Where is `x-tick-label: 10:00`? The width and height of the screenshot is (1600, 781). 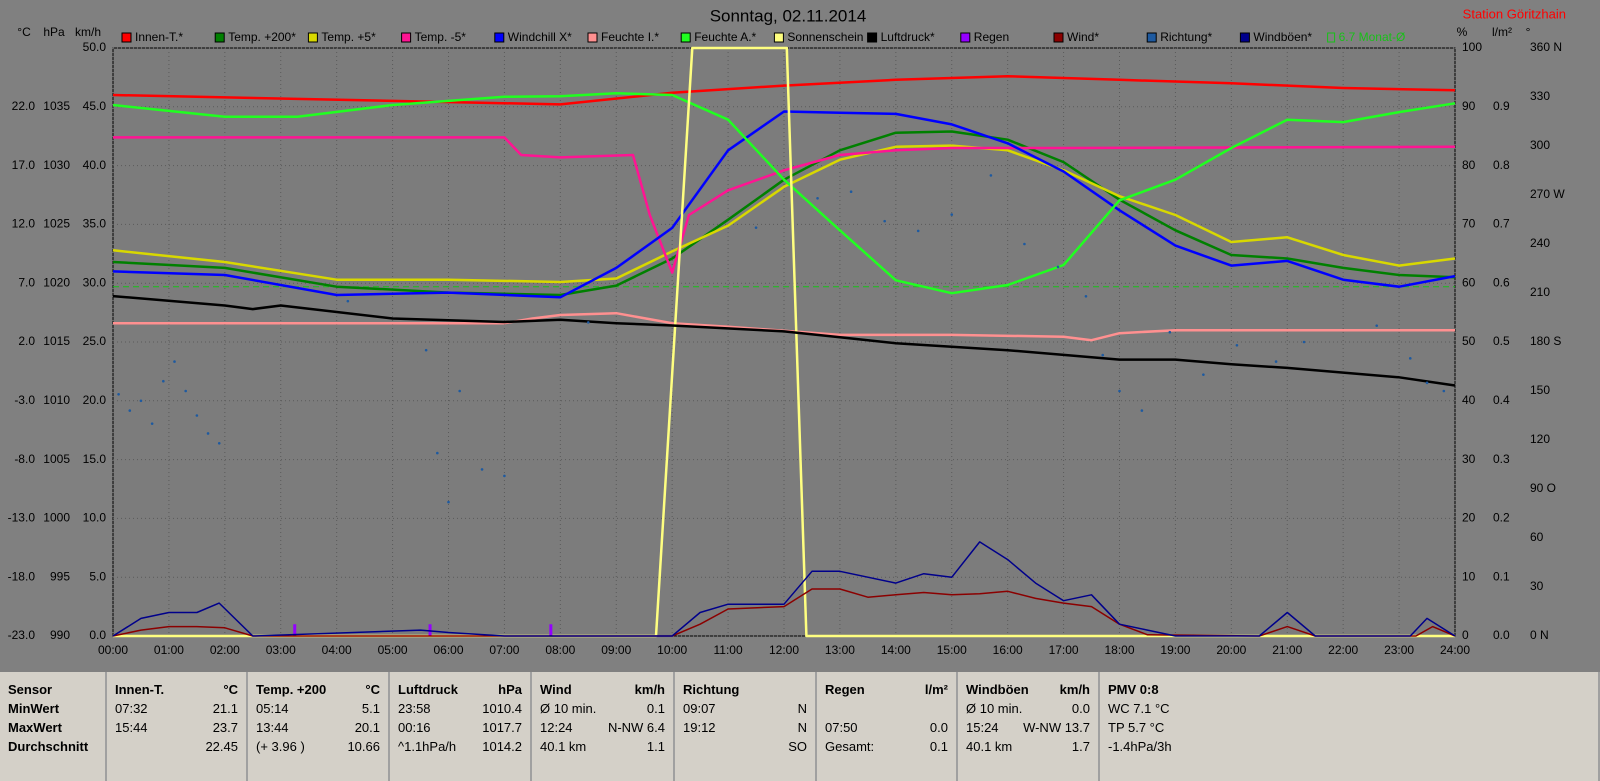
x-tick-label: 10:00 is located at coordinates (672, 650).